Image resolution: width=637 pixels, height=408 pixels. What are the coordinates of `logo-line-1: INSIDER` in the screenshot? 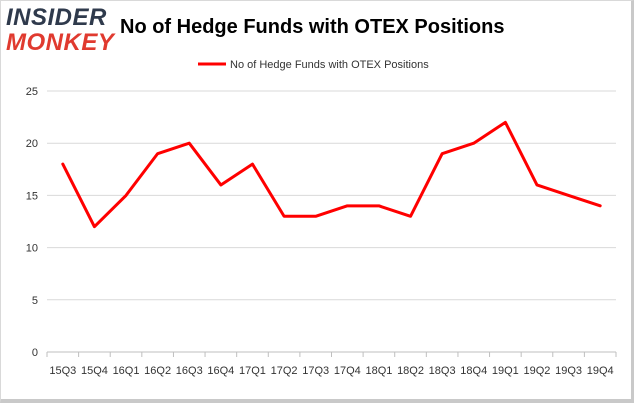 It's located at (56, 17).